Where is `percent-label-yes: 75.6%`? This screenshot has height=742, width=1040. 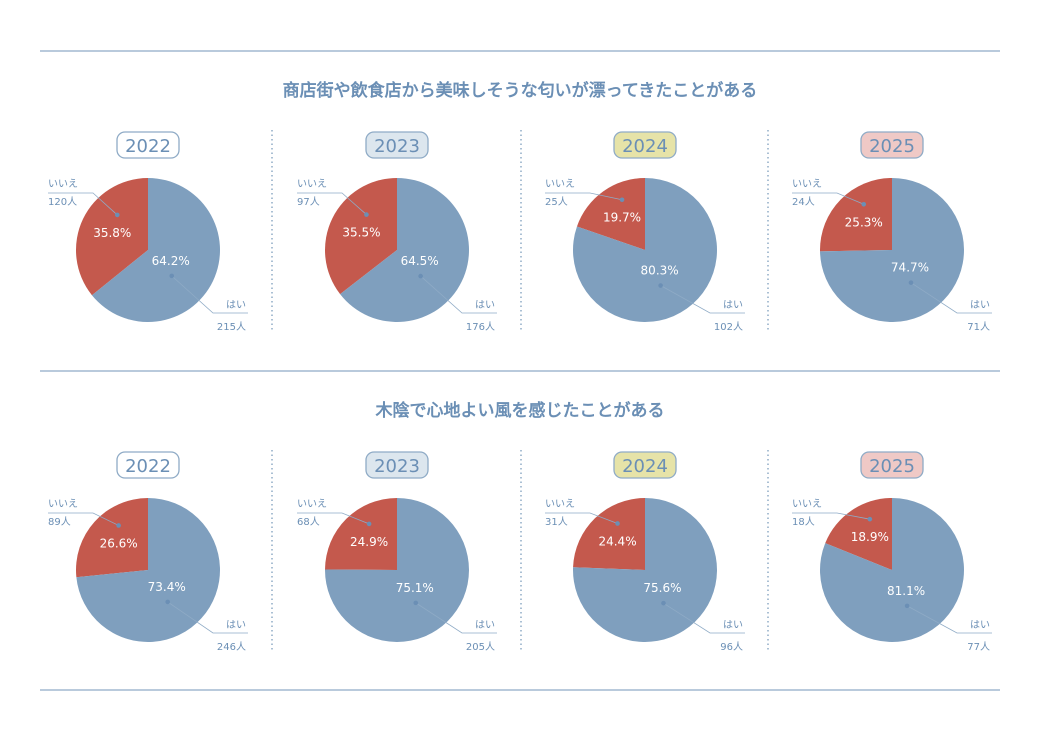
percent-label-yes: 75.6% is located at coordinates (662, 588).